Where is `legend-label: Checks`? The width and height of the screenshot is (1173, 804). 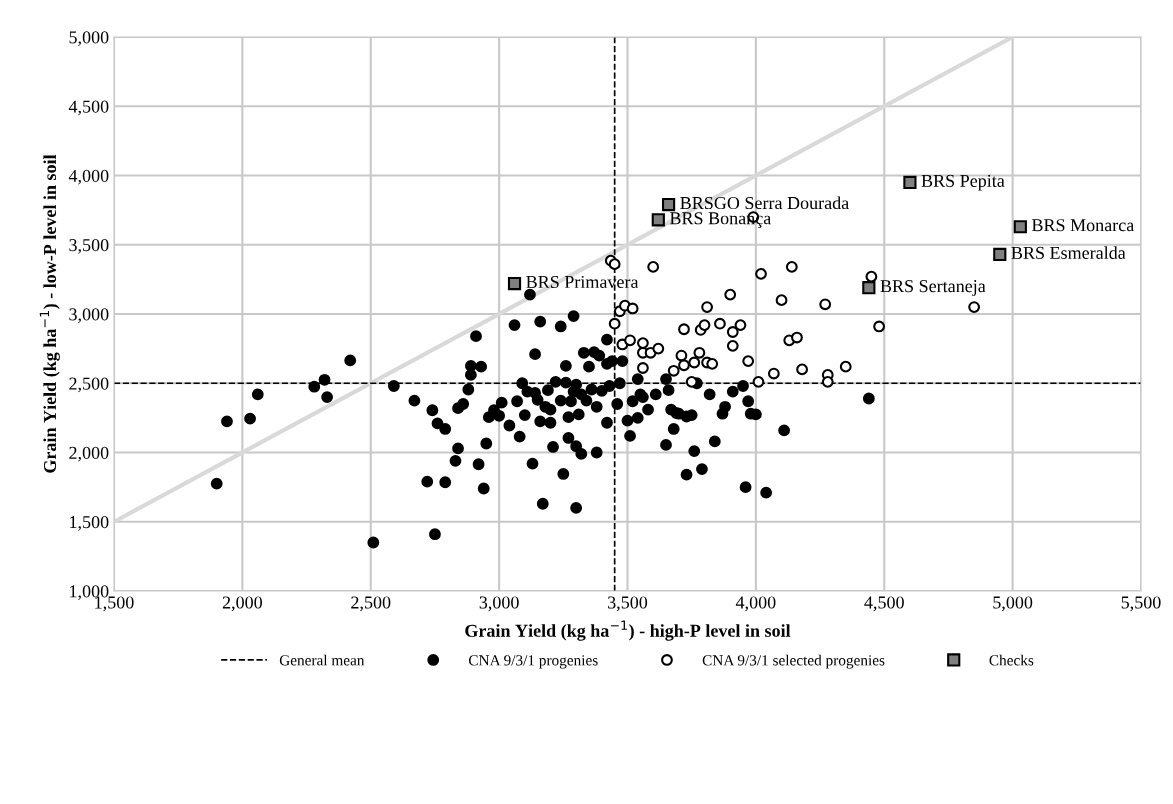 legend-label: Checks is located at coordinates (1011, 660).